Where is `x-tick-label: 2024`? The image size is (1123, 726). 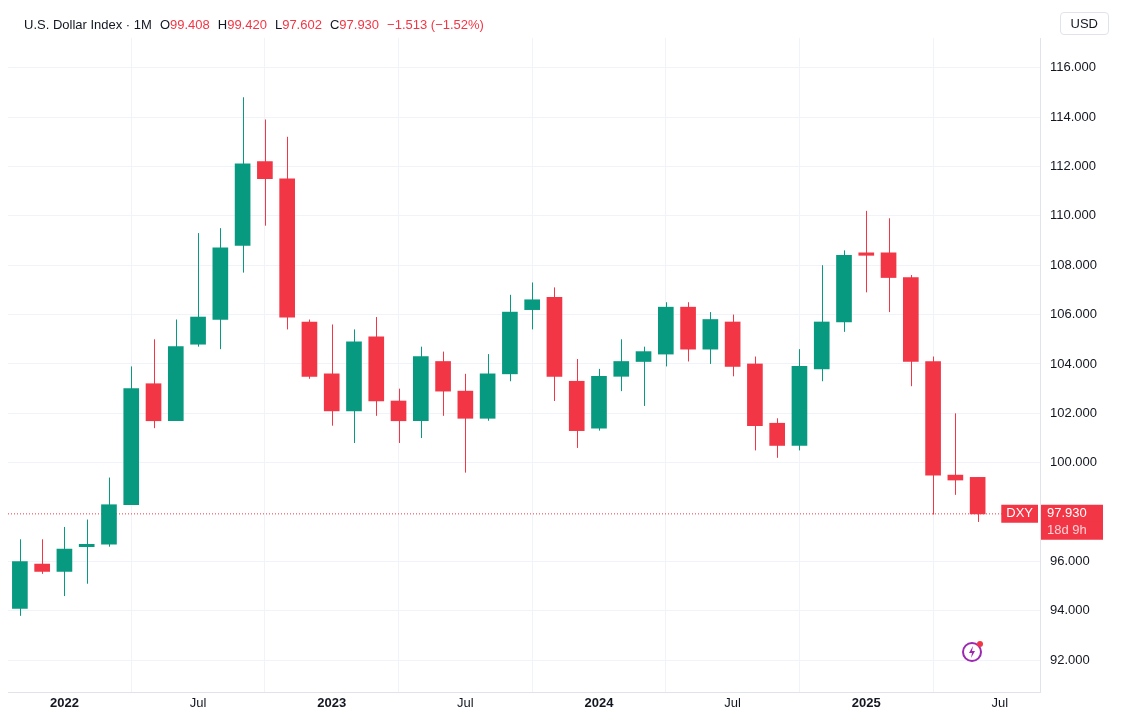 x-tick-label: 2024 is located at coordinates (599, 702).